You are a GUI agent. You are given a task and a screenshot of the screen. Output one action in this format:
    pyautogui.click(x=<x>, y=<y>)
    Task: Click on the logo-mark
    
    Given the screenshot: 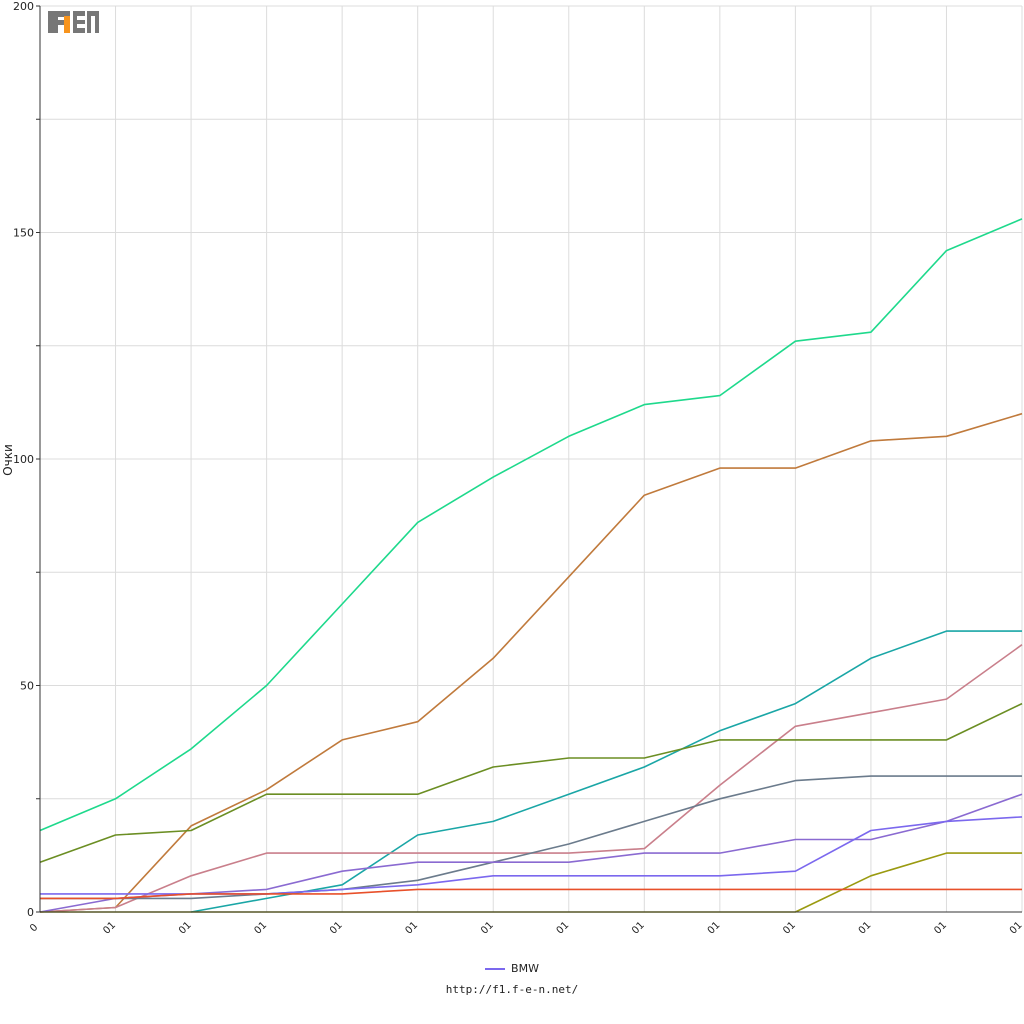 What is the action you would take?
    pyautogui.click(x=73, y=22)
    